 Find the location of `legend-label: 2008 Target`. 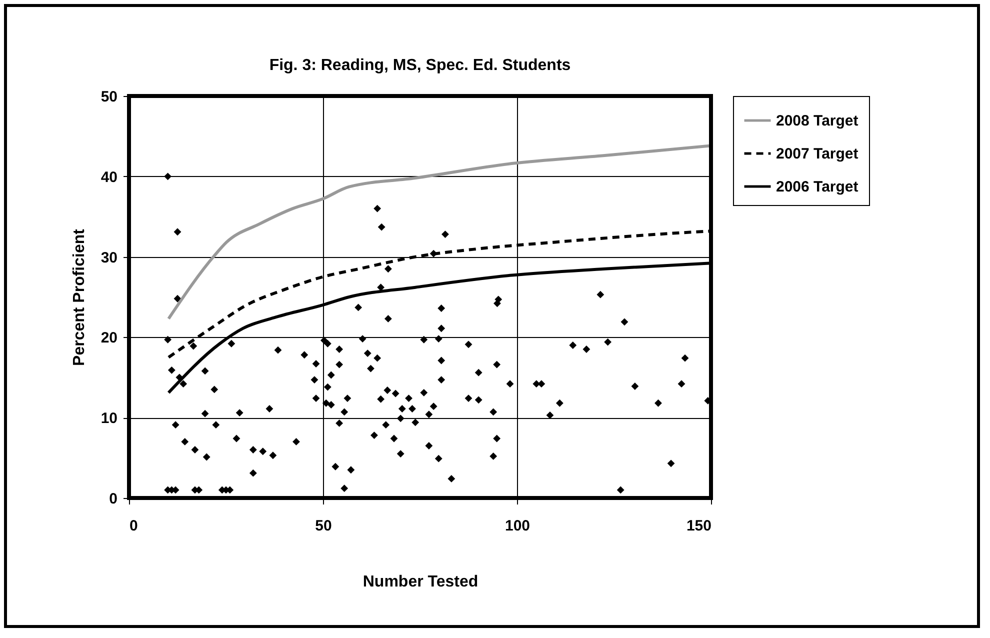

legend-label: 2008 Target is located at coordinates (817, 121).